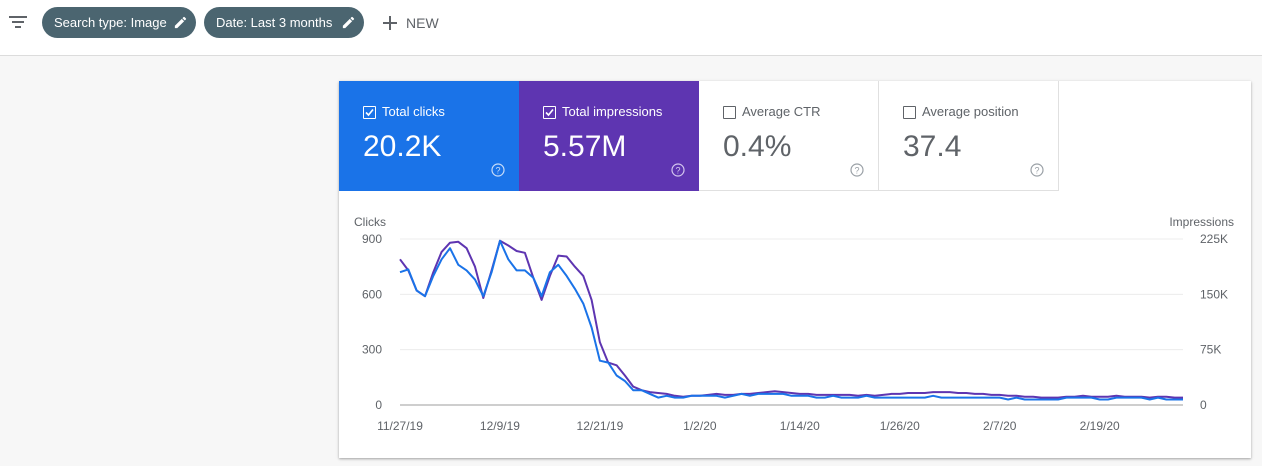 The image size is (1262, 466). Describe the element at coordinates (900, 426) in the screenshot. I see `x-axis-tick-label: 1/26/20` at that location.